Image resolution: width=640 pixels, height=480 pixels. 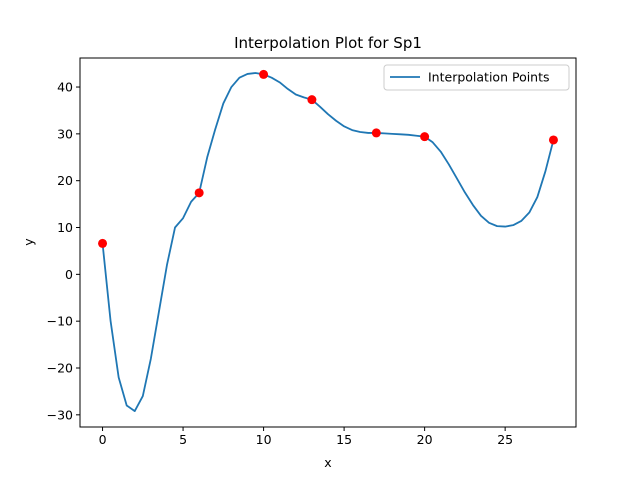 What do you see at coordinates (69, 274) in the screenshot?
I see `y-tick-label: 0` at bounding box center [69, 274].